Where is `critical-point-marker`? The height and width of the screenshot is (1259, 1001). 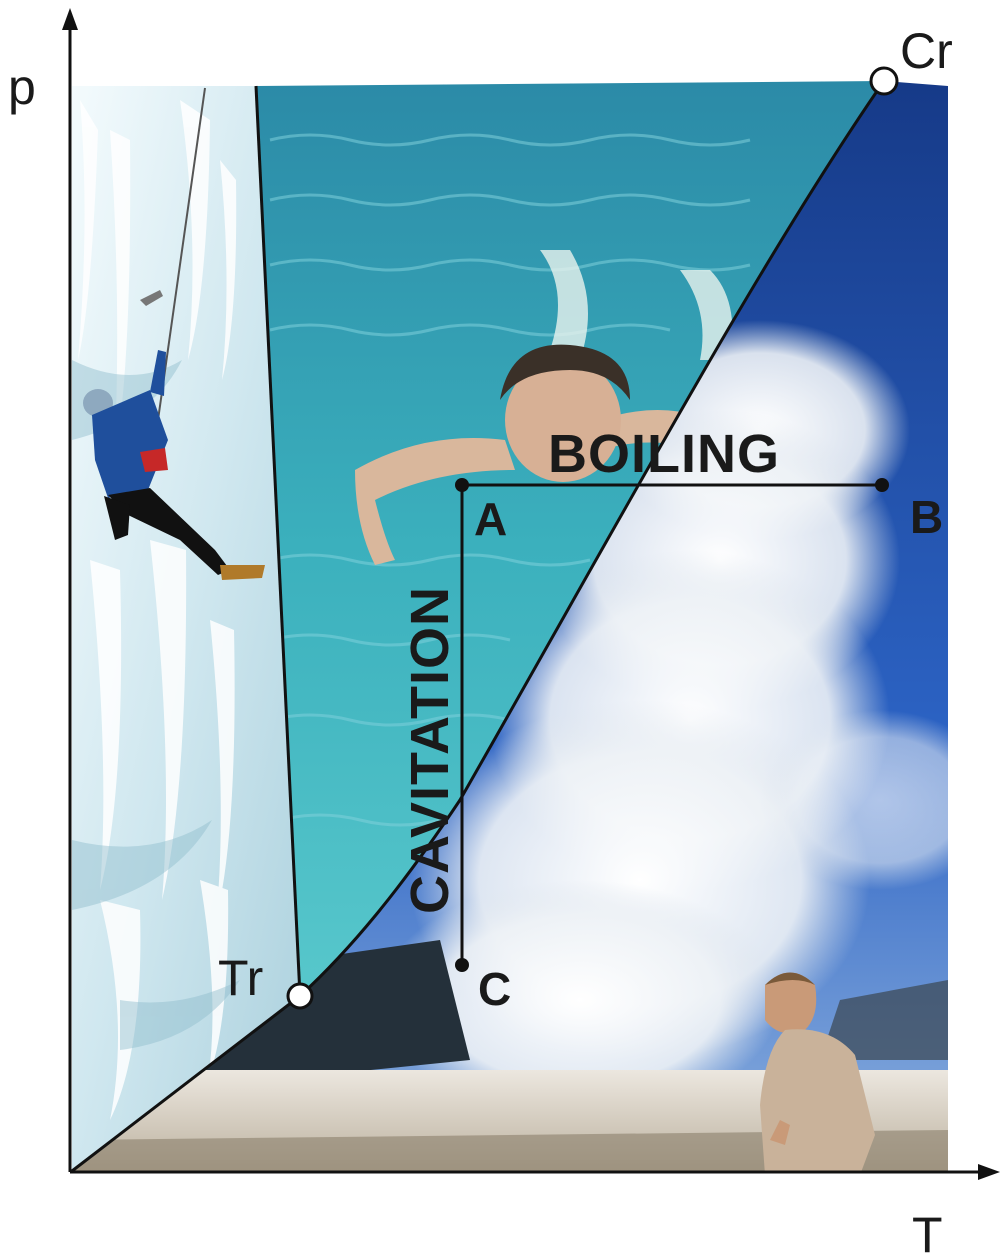 critical-point-marker is located at coordinates (884, 81).